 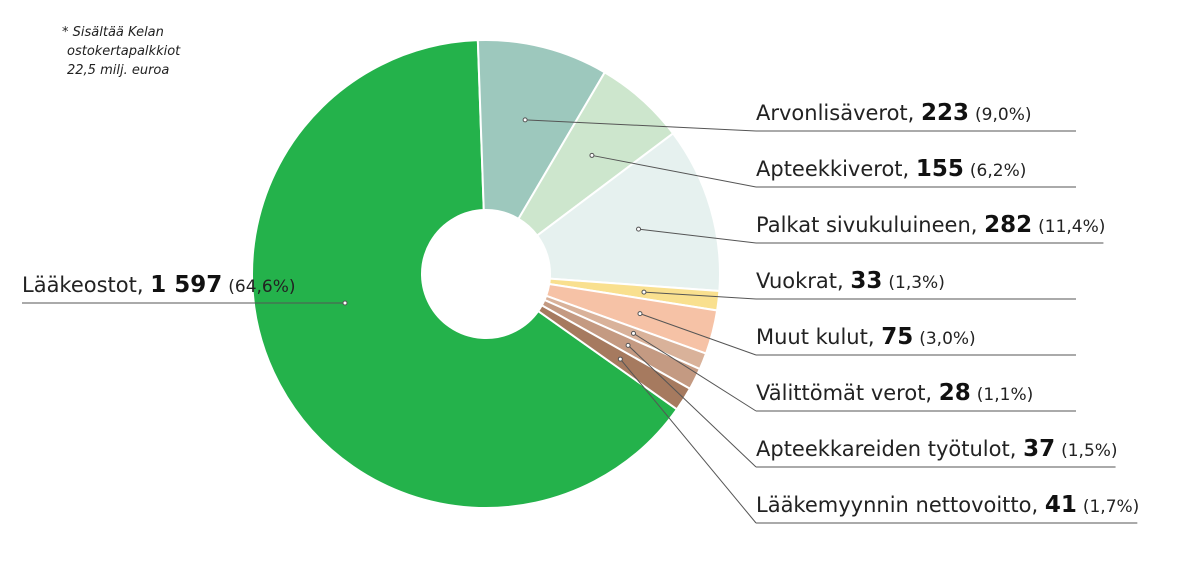 I want to click on slice-percent-5: (3,0%), so click(x=947, y=339).